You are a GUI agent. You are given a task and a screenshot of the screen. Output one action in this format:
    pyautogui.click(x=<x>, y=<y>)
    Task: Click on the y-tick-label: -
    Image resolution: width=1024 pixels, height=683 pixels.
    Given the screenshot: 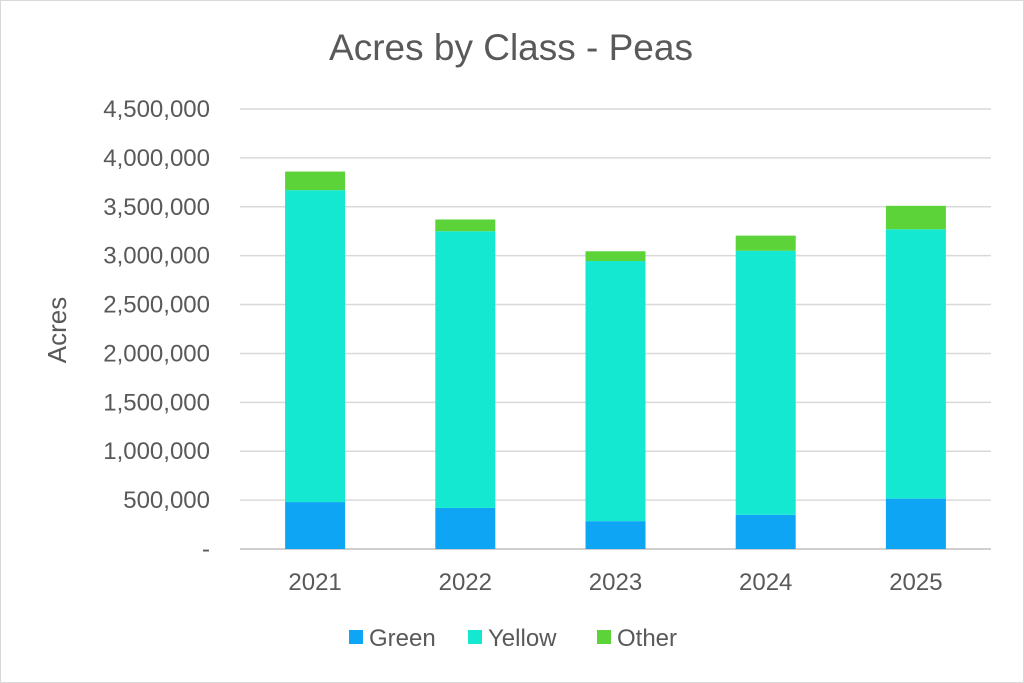 What is the action you would take?
    pyautogui.click(x=206, y=549)
    